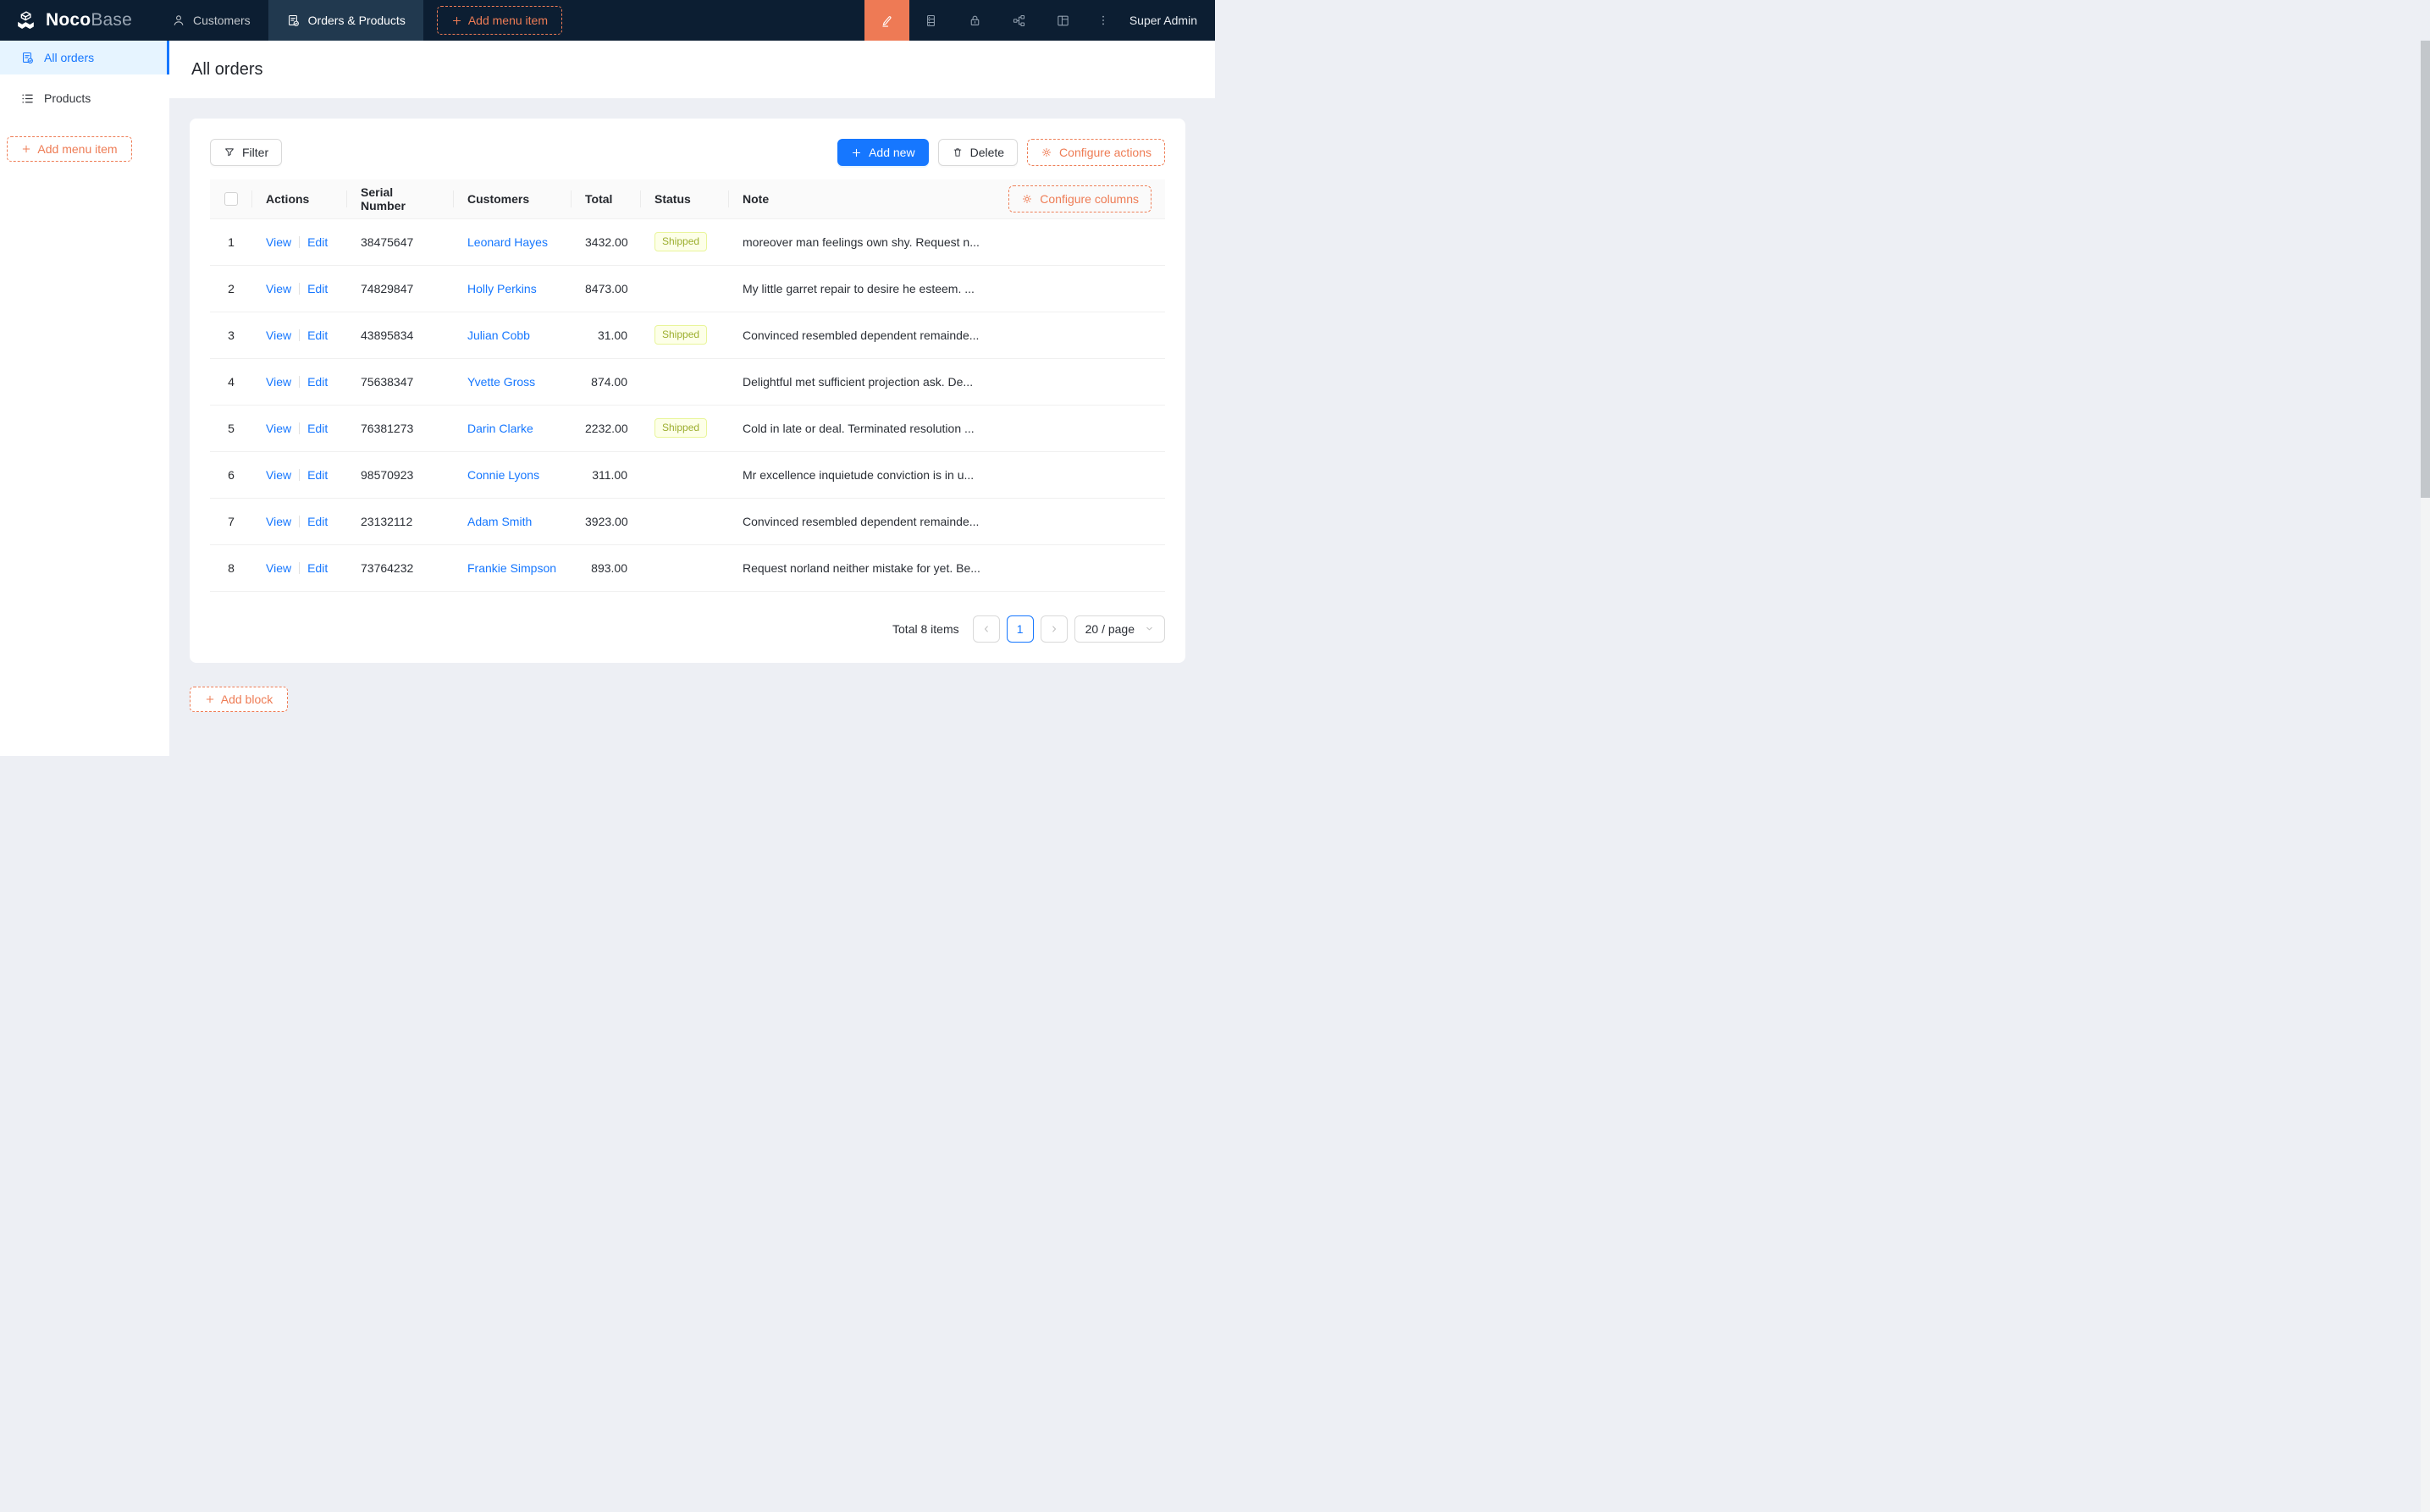 Image resolution: width=2430 pixels, height=1512 pixels. Describe the element at coordinates (401, 428) in the screenshot. I see `serial-number-cell: 76381273` at that location.